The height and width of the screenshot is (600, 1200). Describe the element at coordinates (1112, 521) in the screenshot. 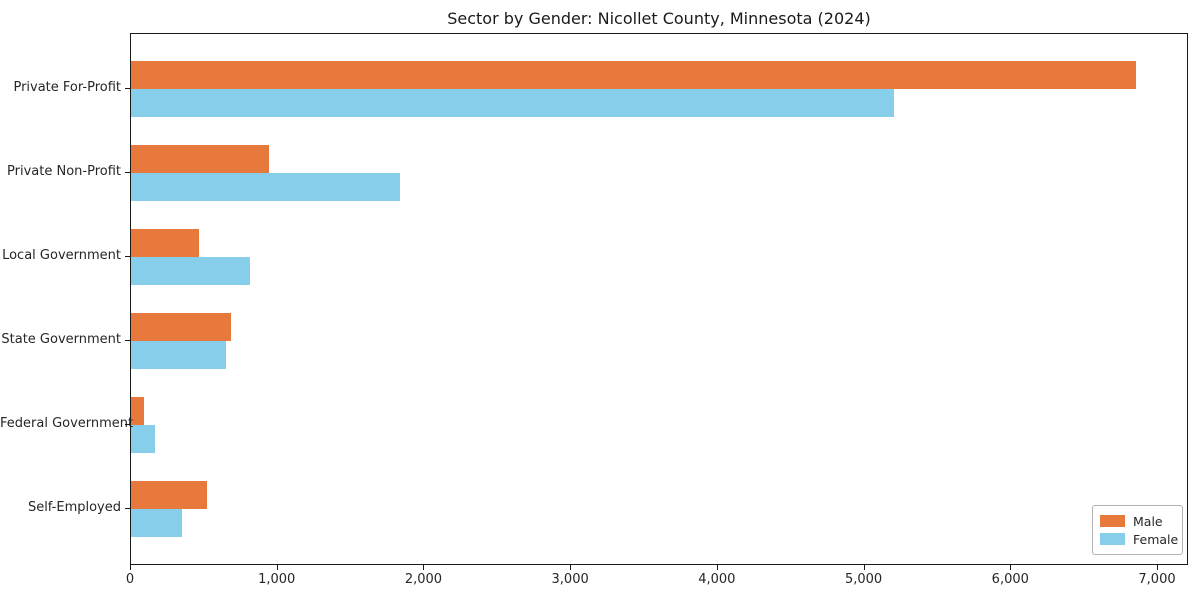

I see `legend-swatch-male` at that location.